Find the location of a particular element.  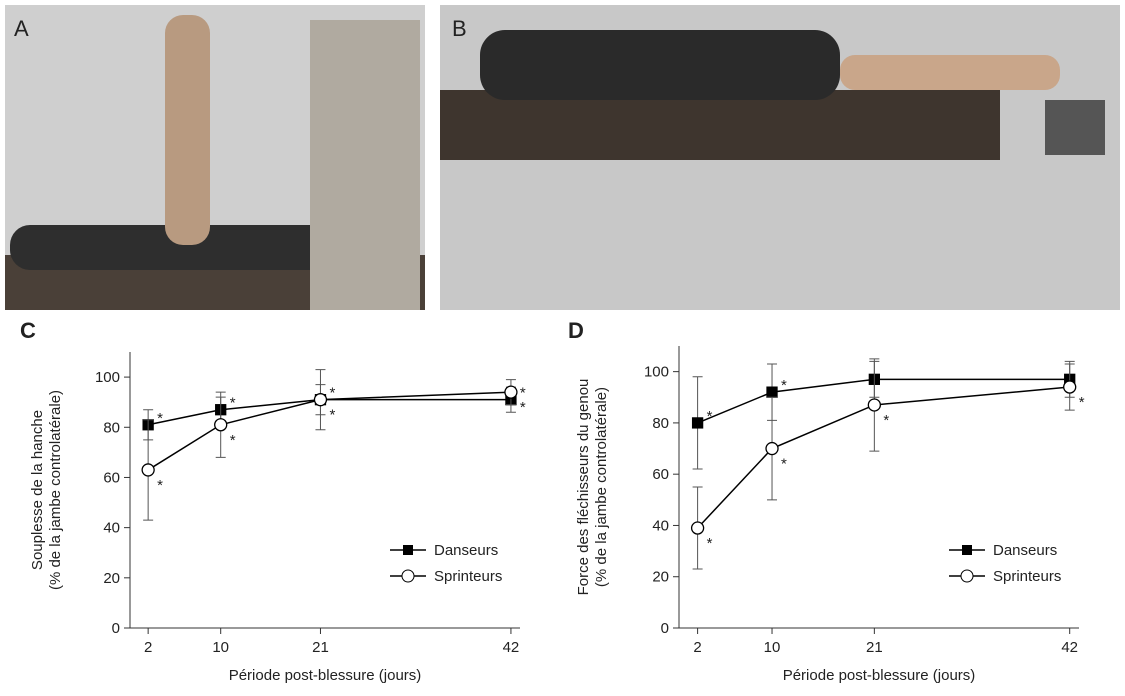

y-axis-label: Souplesse de la hanche is located at coordinates (37, 490).